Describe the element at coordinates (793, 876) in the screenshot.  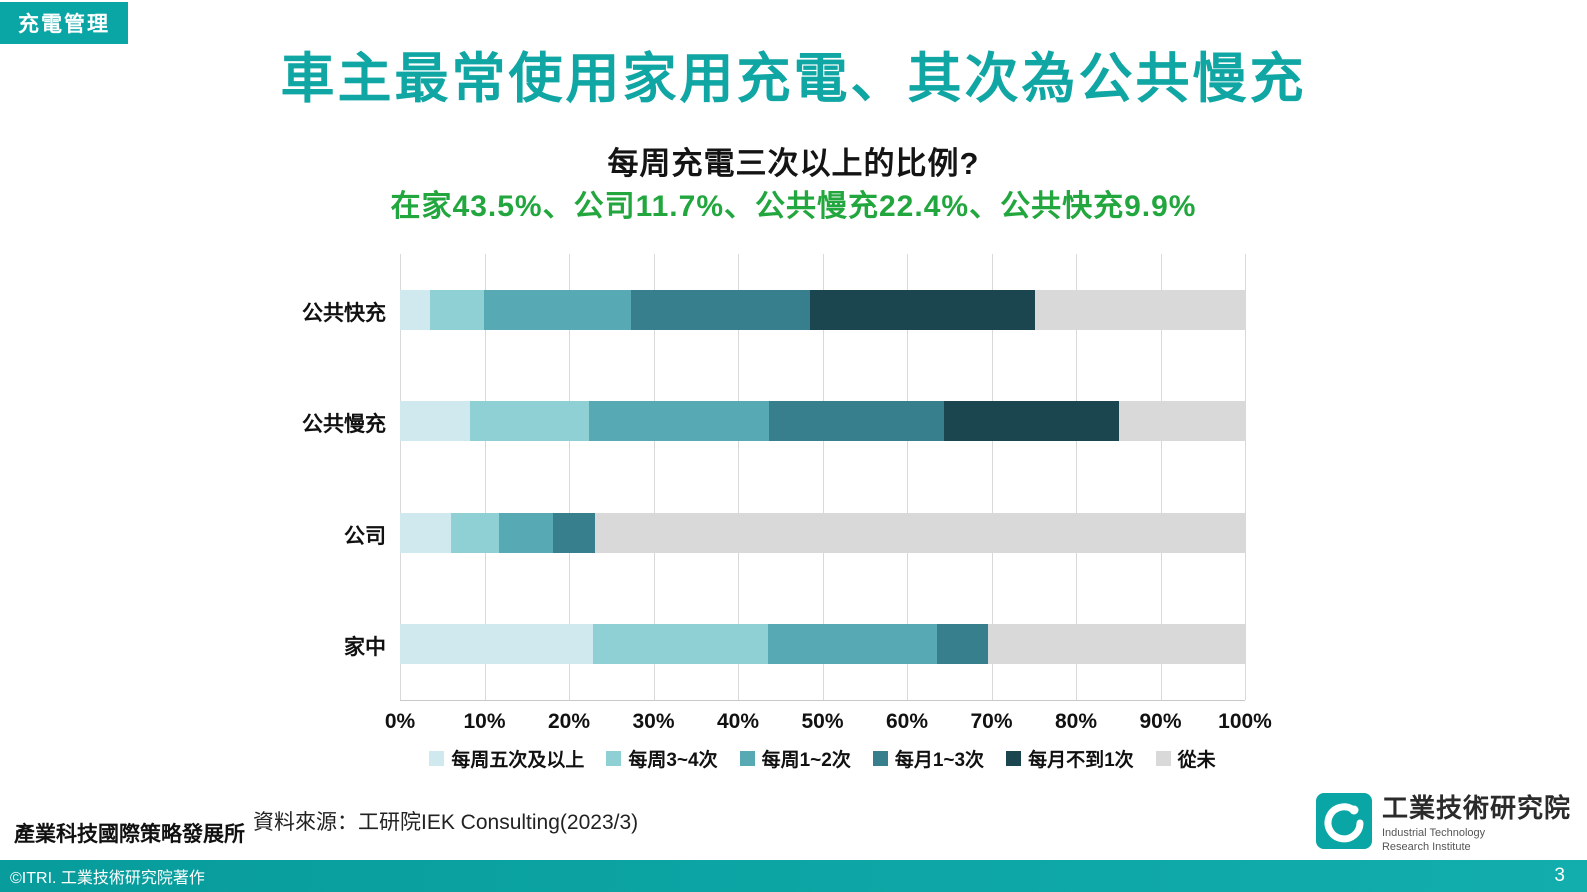
I see `bottom-bar: ©ITRI. 工業技術研究院著作 3` at that location.